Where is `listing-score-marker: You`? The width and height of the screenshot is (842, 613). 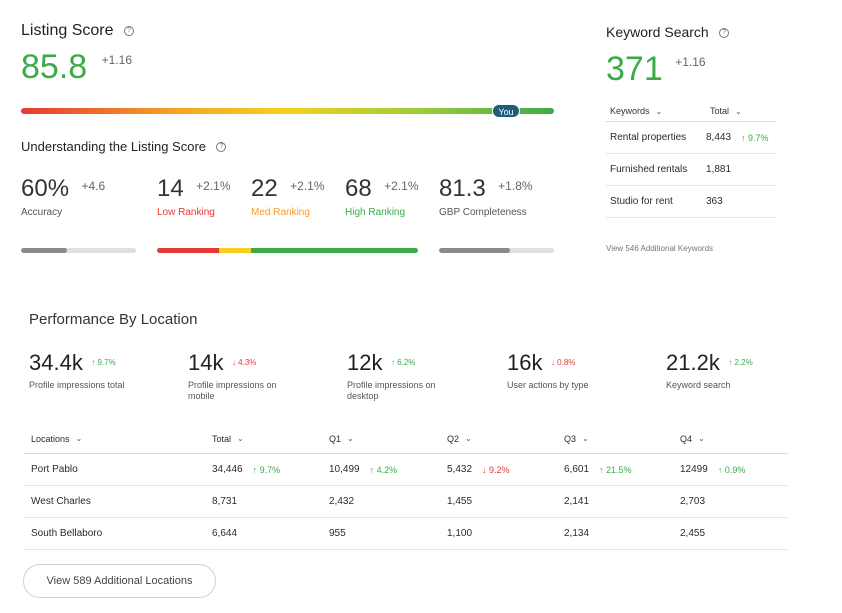 listing-score-marker: You is located at coordinates (506, 111).